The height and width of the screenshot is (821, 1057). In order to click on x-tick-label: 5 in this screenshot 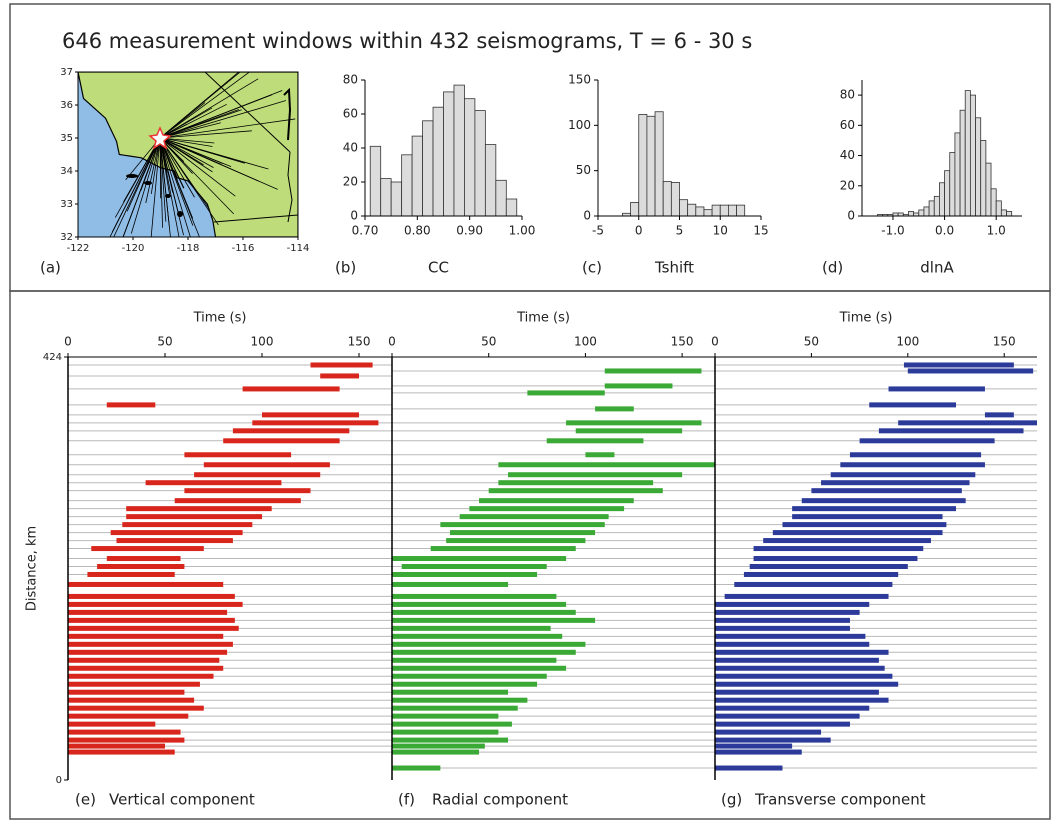, I will do `click(680, 231)`.